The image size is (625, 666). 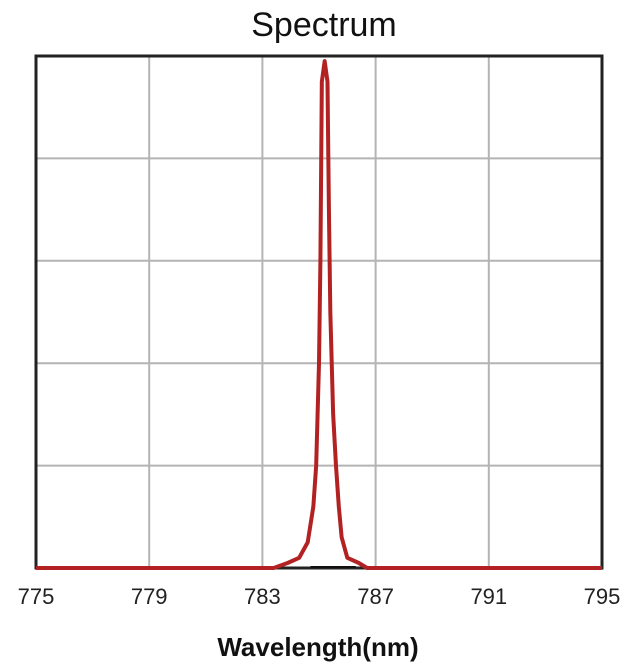 I want to click on x-tick-label: 775, so click(x=36, y=596).